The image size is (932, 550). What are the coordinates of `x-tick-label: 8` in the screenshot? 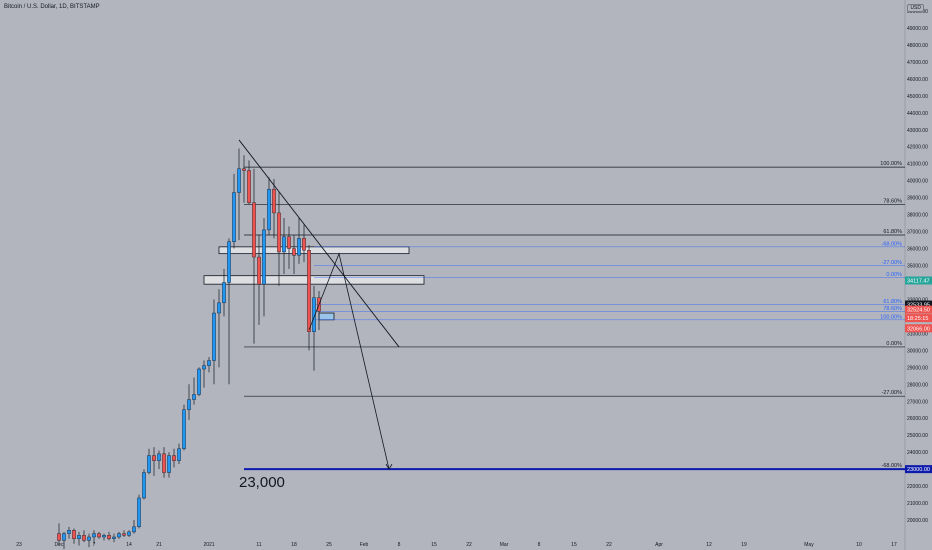 It's located at (399, 545).